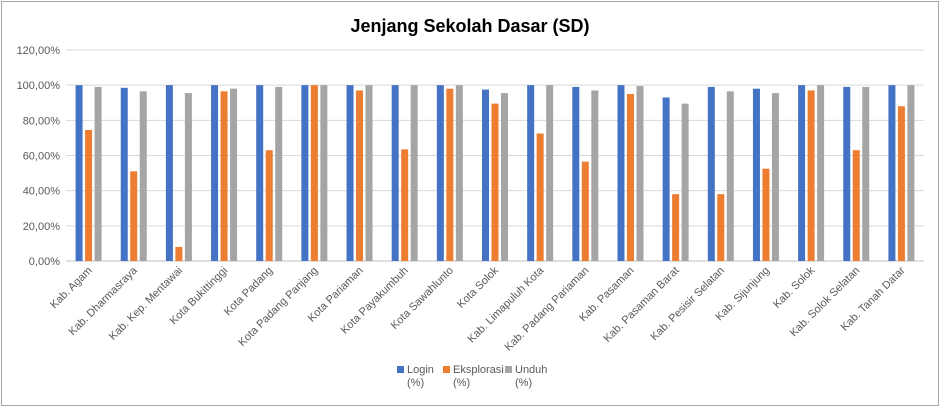 The height and width of the screenshot is (407, 940). What do you see at coordinates (420, 370) in the screenshot?
I see `legend-label: Login` at bounding box center [420, 370].